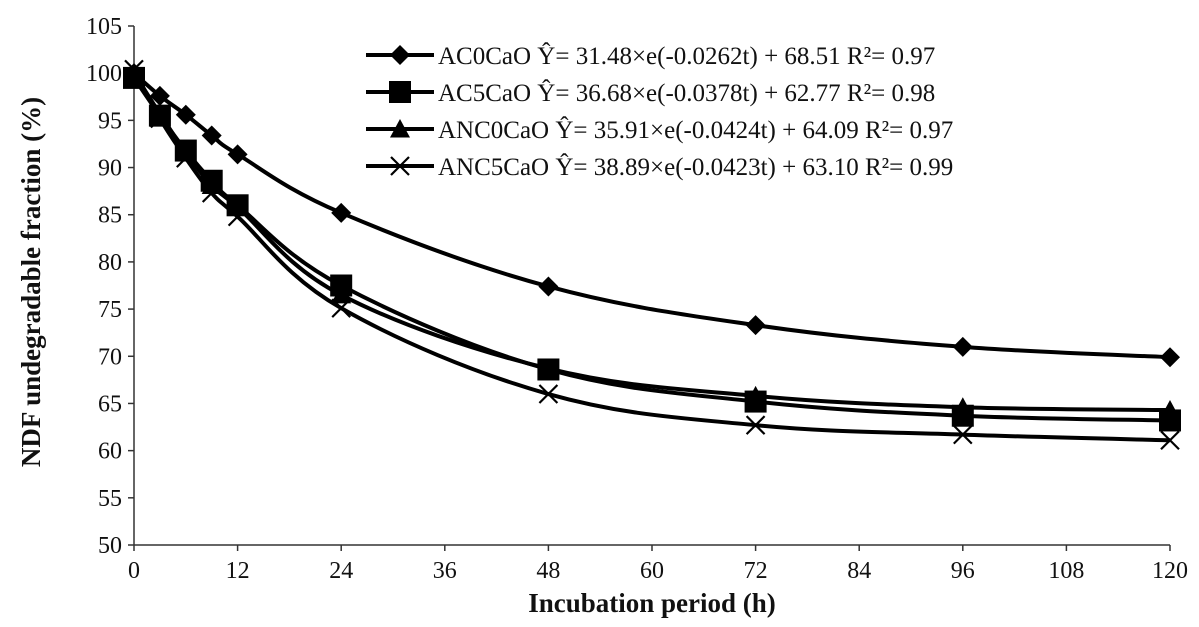 The image size is (1199, 627). I want to click on y-tick-label: 50, so click(110, 546).